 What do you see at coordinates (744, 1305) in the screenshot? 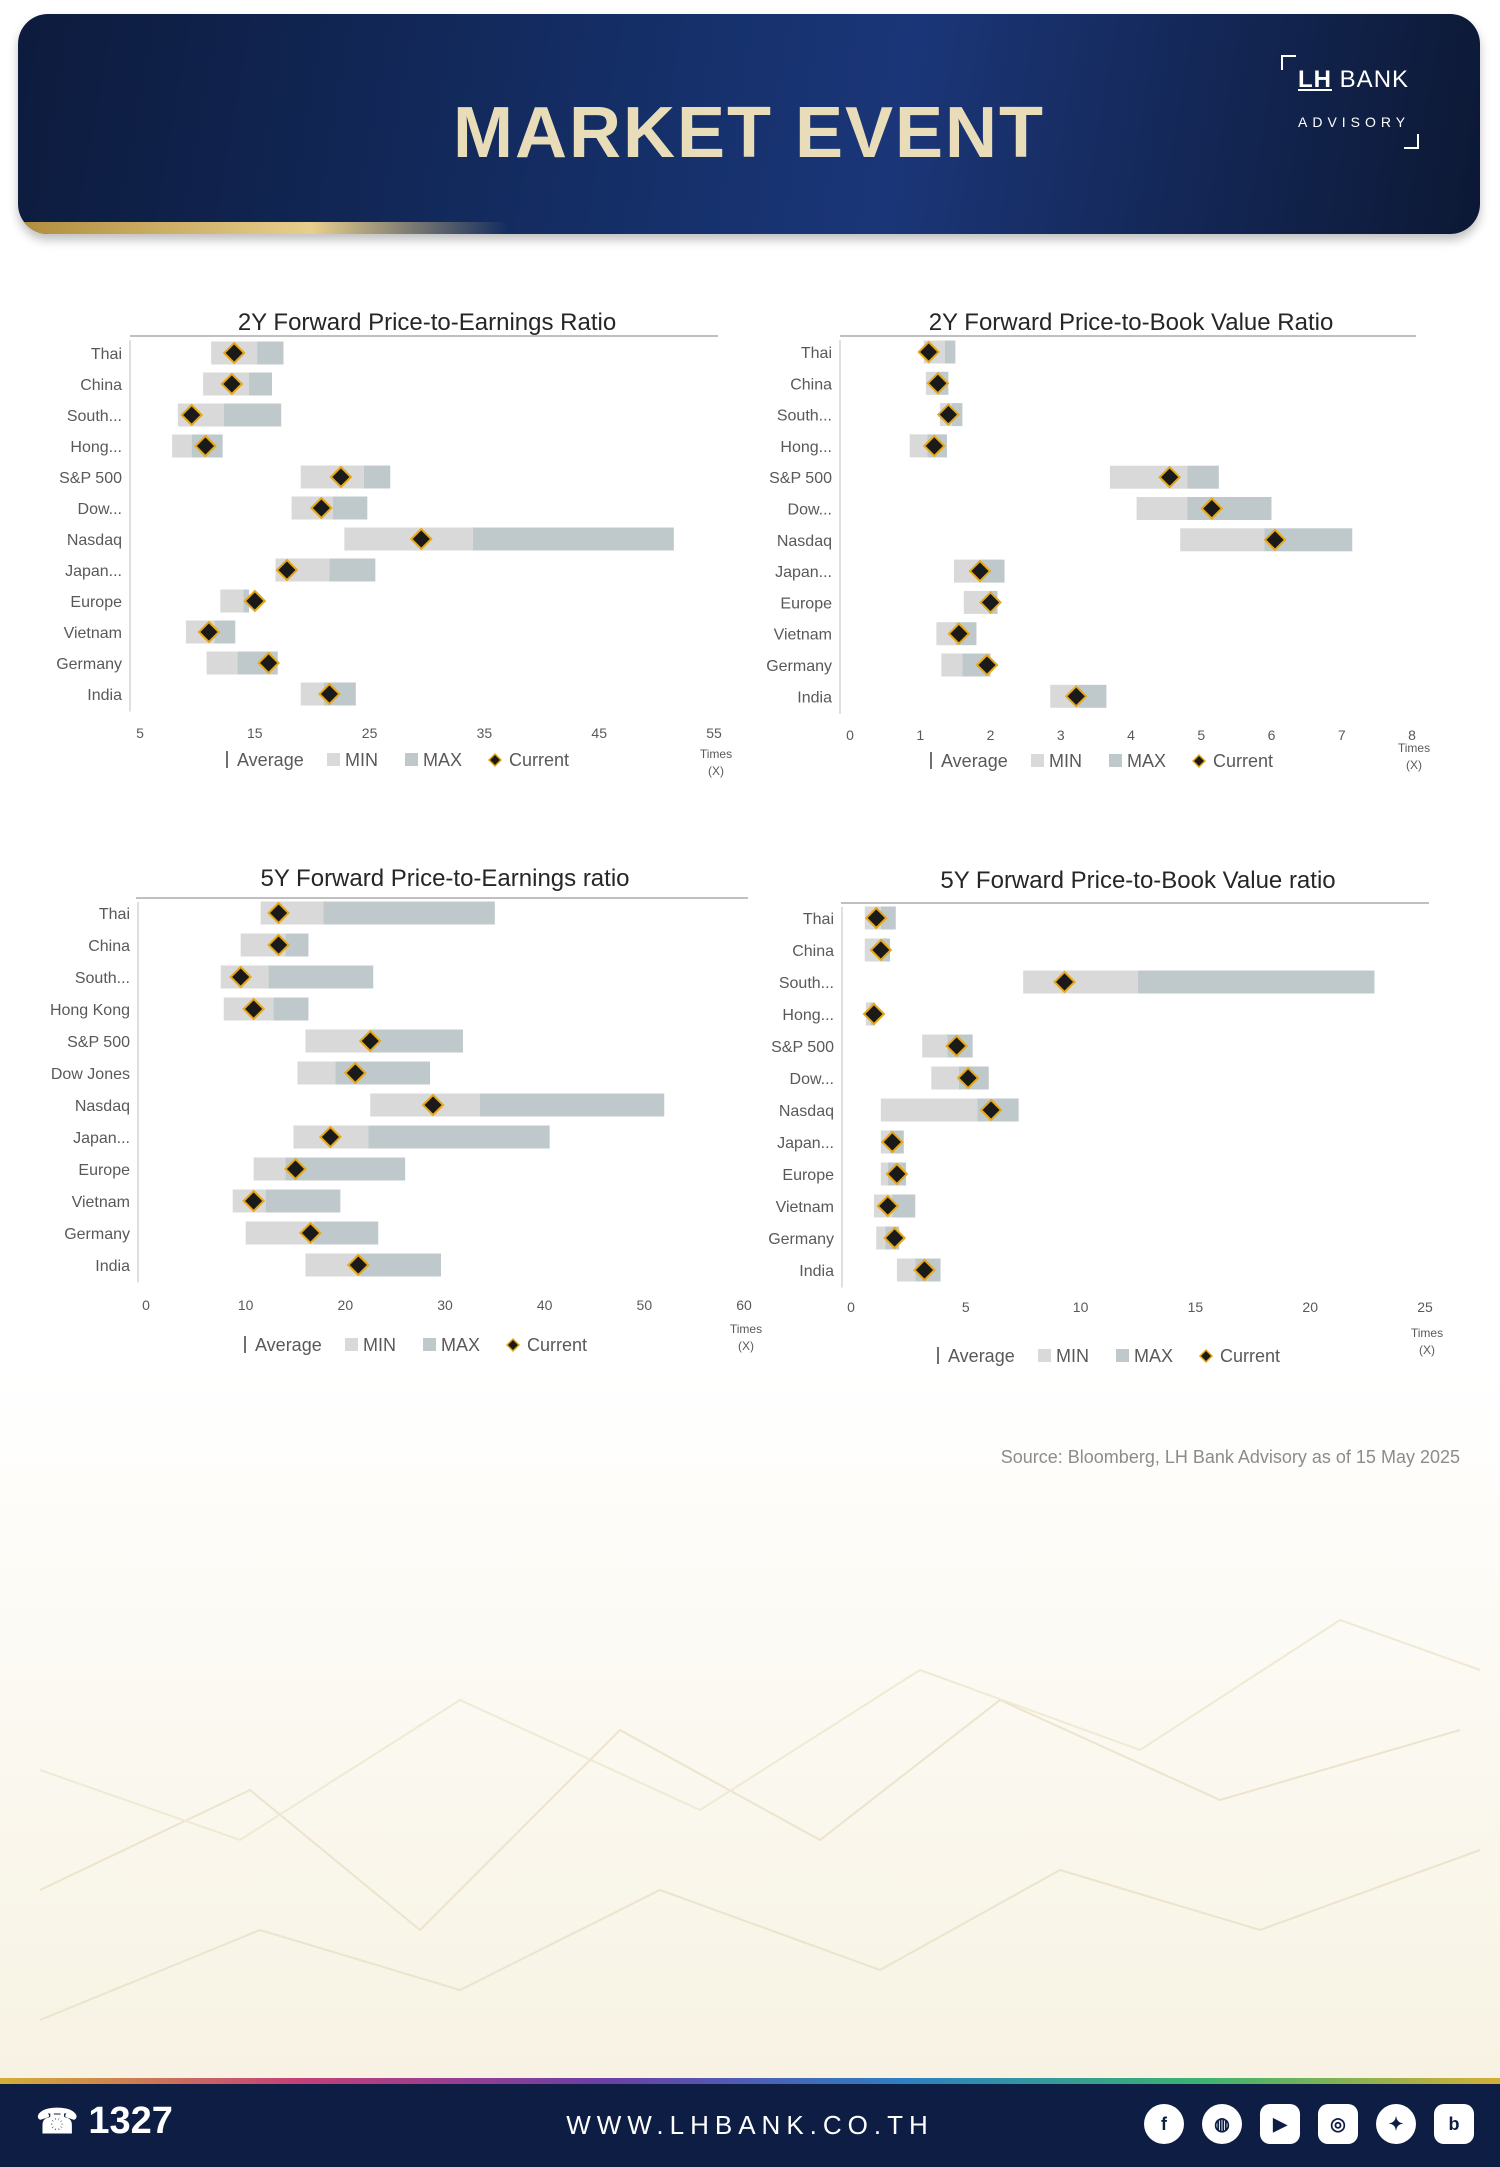
I see `chart3-x-tick-label: 60` at bounding box center [744, 1305].